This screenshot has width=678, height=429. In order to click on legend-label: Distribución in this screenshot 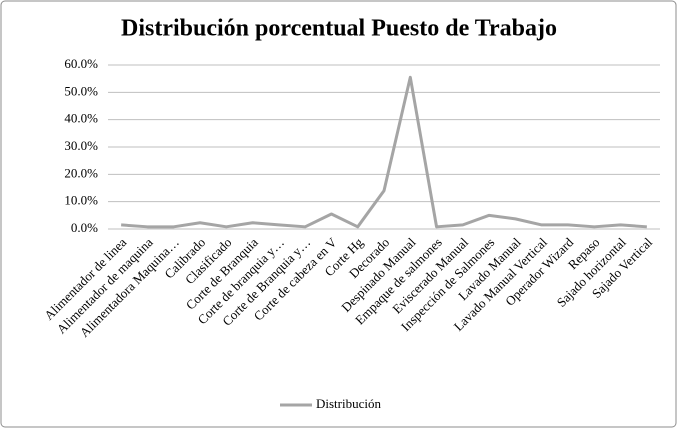, I will do `click(348, 403)`.